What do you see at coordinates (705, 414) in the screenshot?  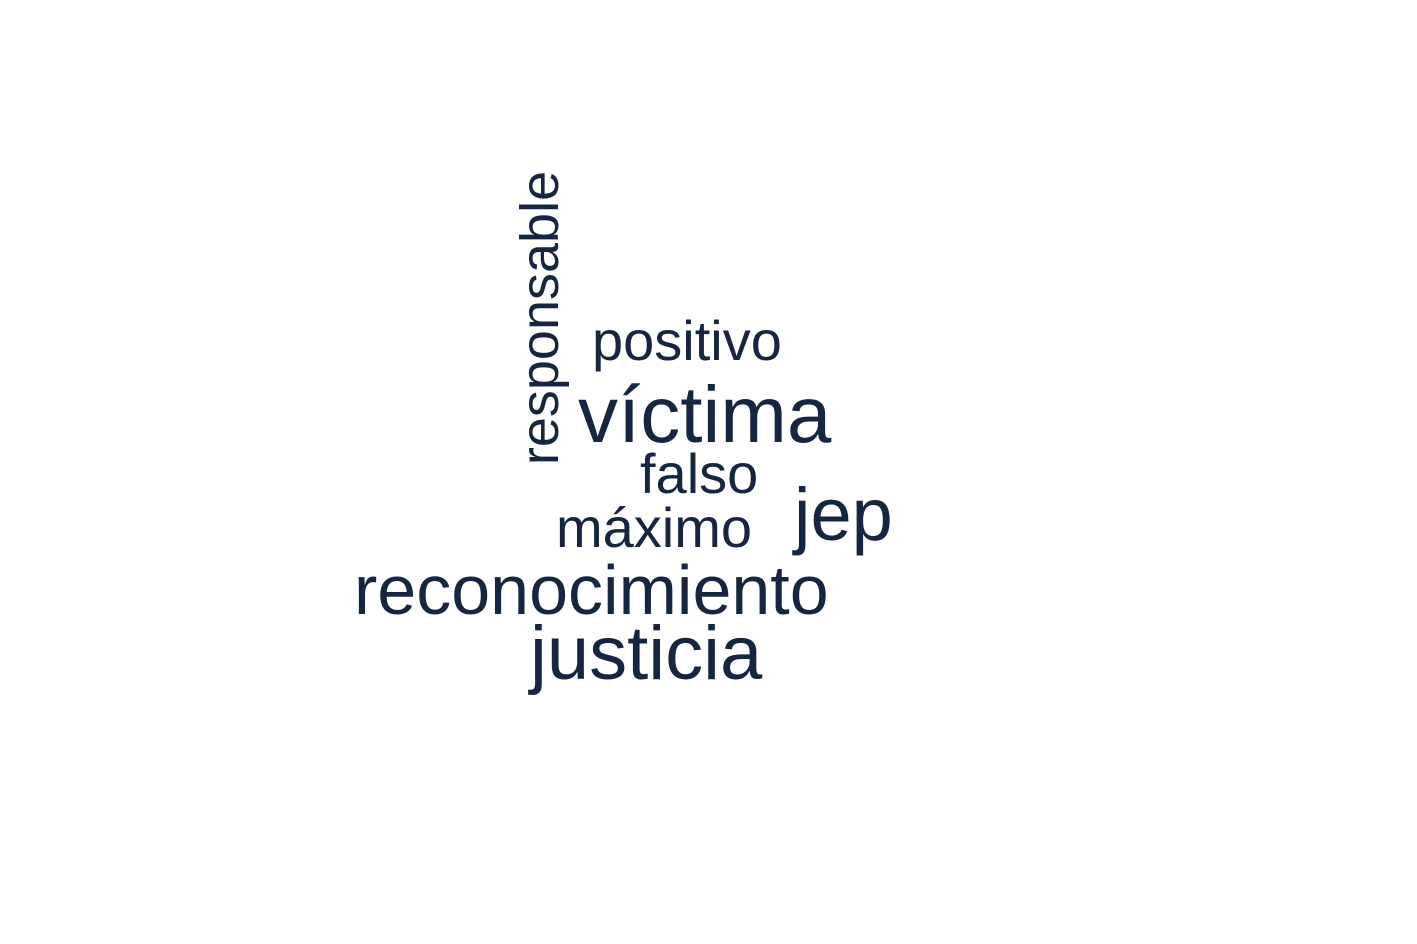 I see `word-victima: víctima` at bounding box center [705, 414].